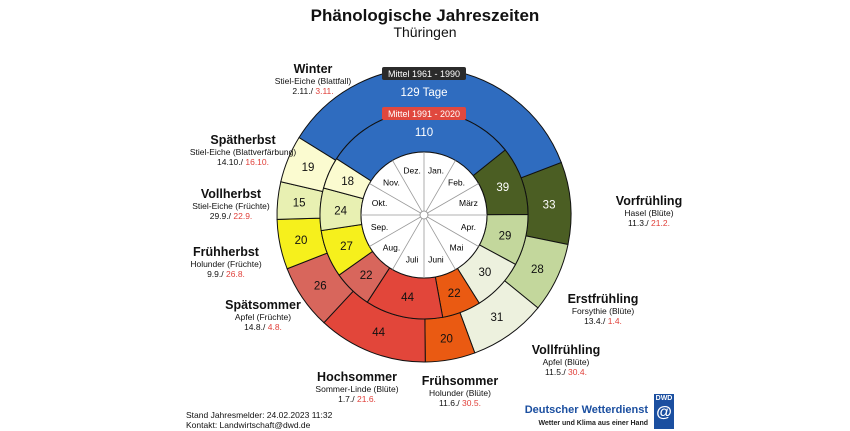 Image resolution: width=850 pixels, height=431 pixels. Describe the element at coordinates (259, 415) in the screenshot. I see `footer-status: Stand Jahresmelder: 24.02.2023 11:32` at that location.